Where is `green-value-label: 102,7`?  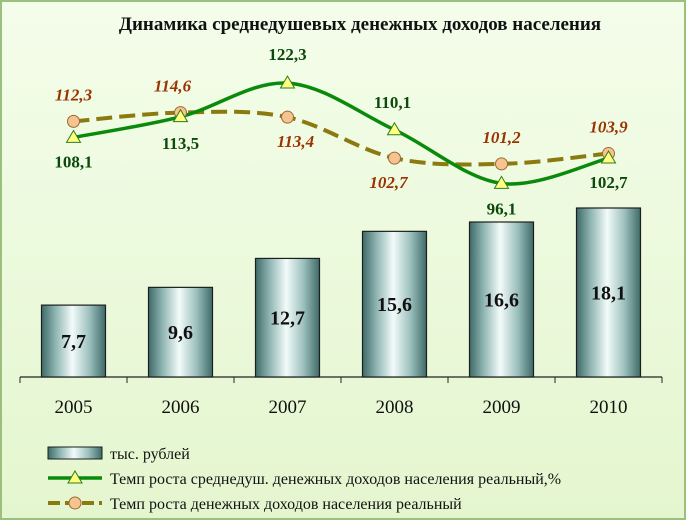
green-value-label: 102,7 is located at coordinates (608, 182).